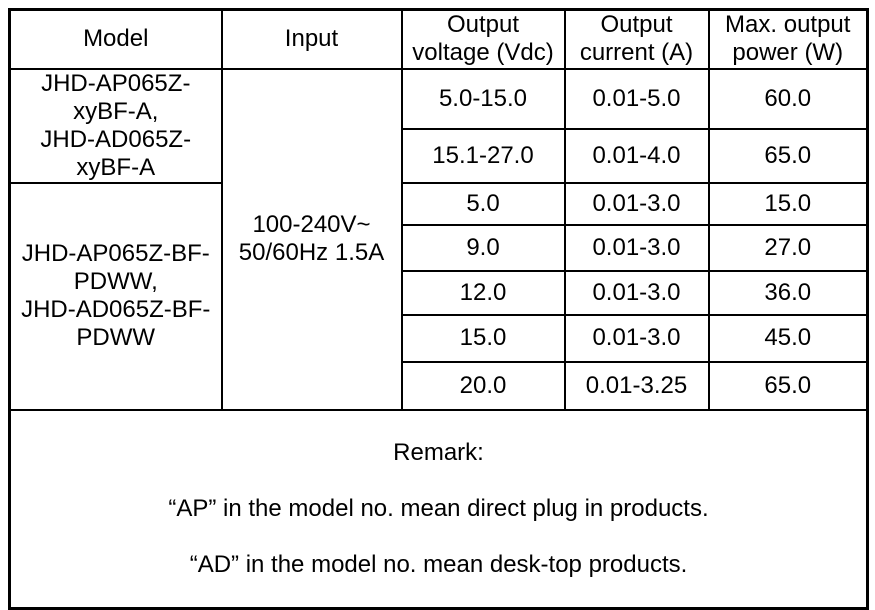 Image resolution: width=875 pixels, height=610 pixels. What do you see at coordinates (483, 385) in the screenshot?
I see `output-voltage-cell: 20.0` at bounding box center [483, 385].